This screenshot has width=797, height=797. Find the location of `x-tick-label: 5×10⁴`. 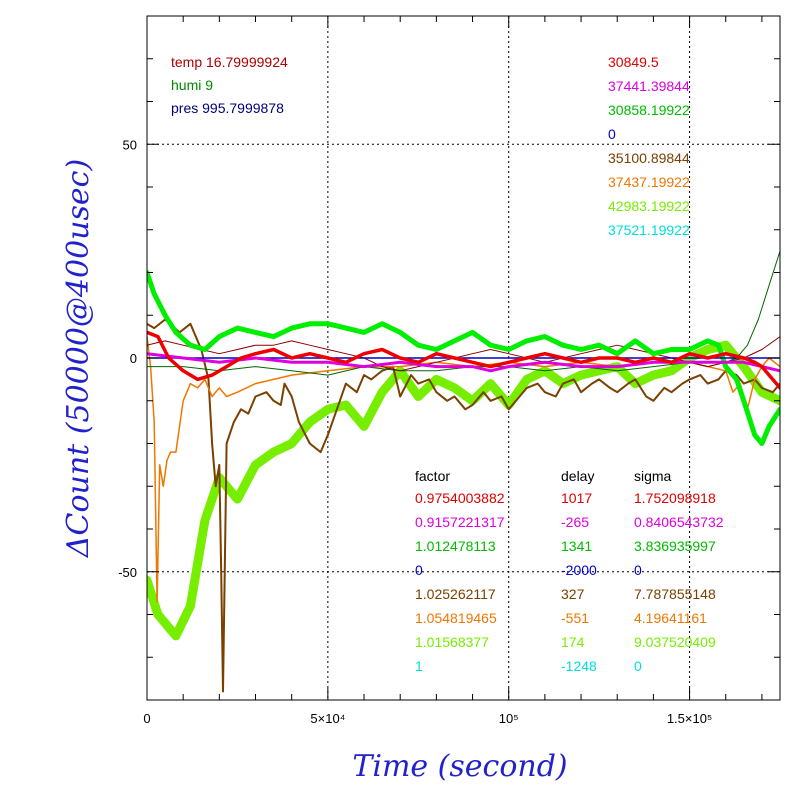

x-tick-label: 5×10⁴ is located at coordinates (327, 718).